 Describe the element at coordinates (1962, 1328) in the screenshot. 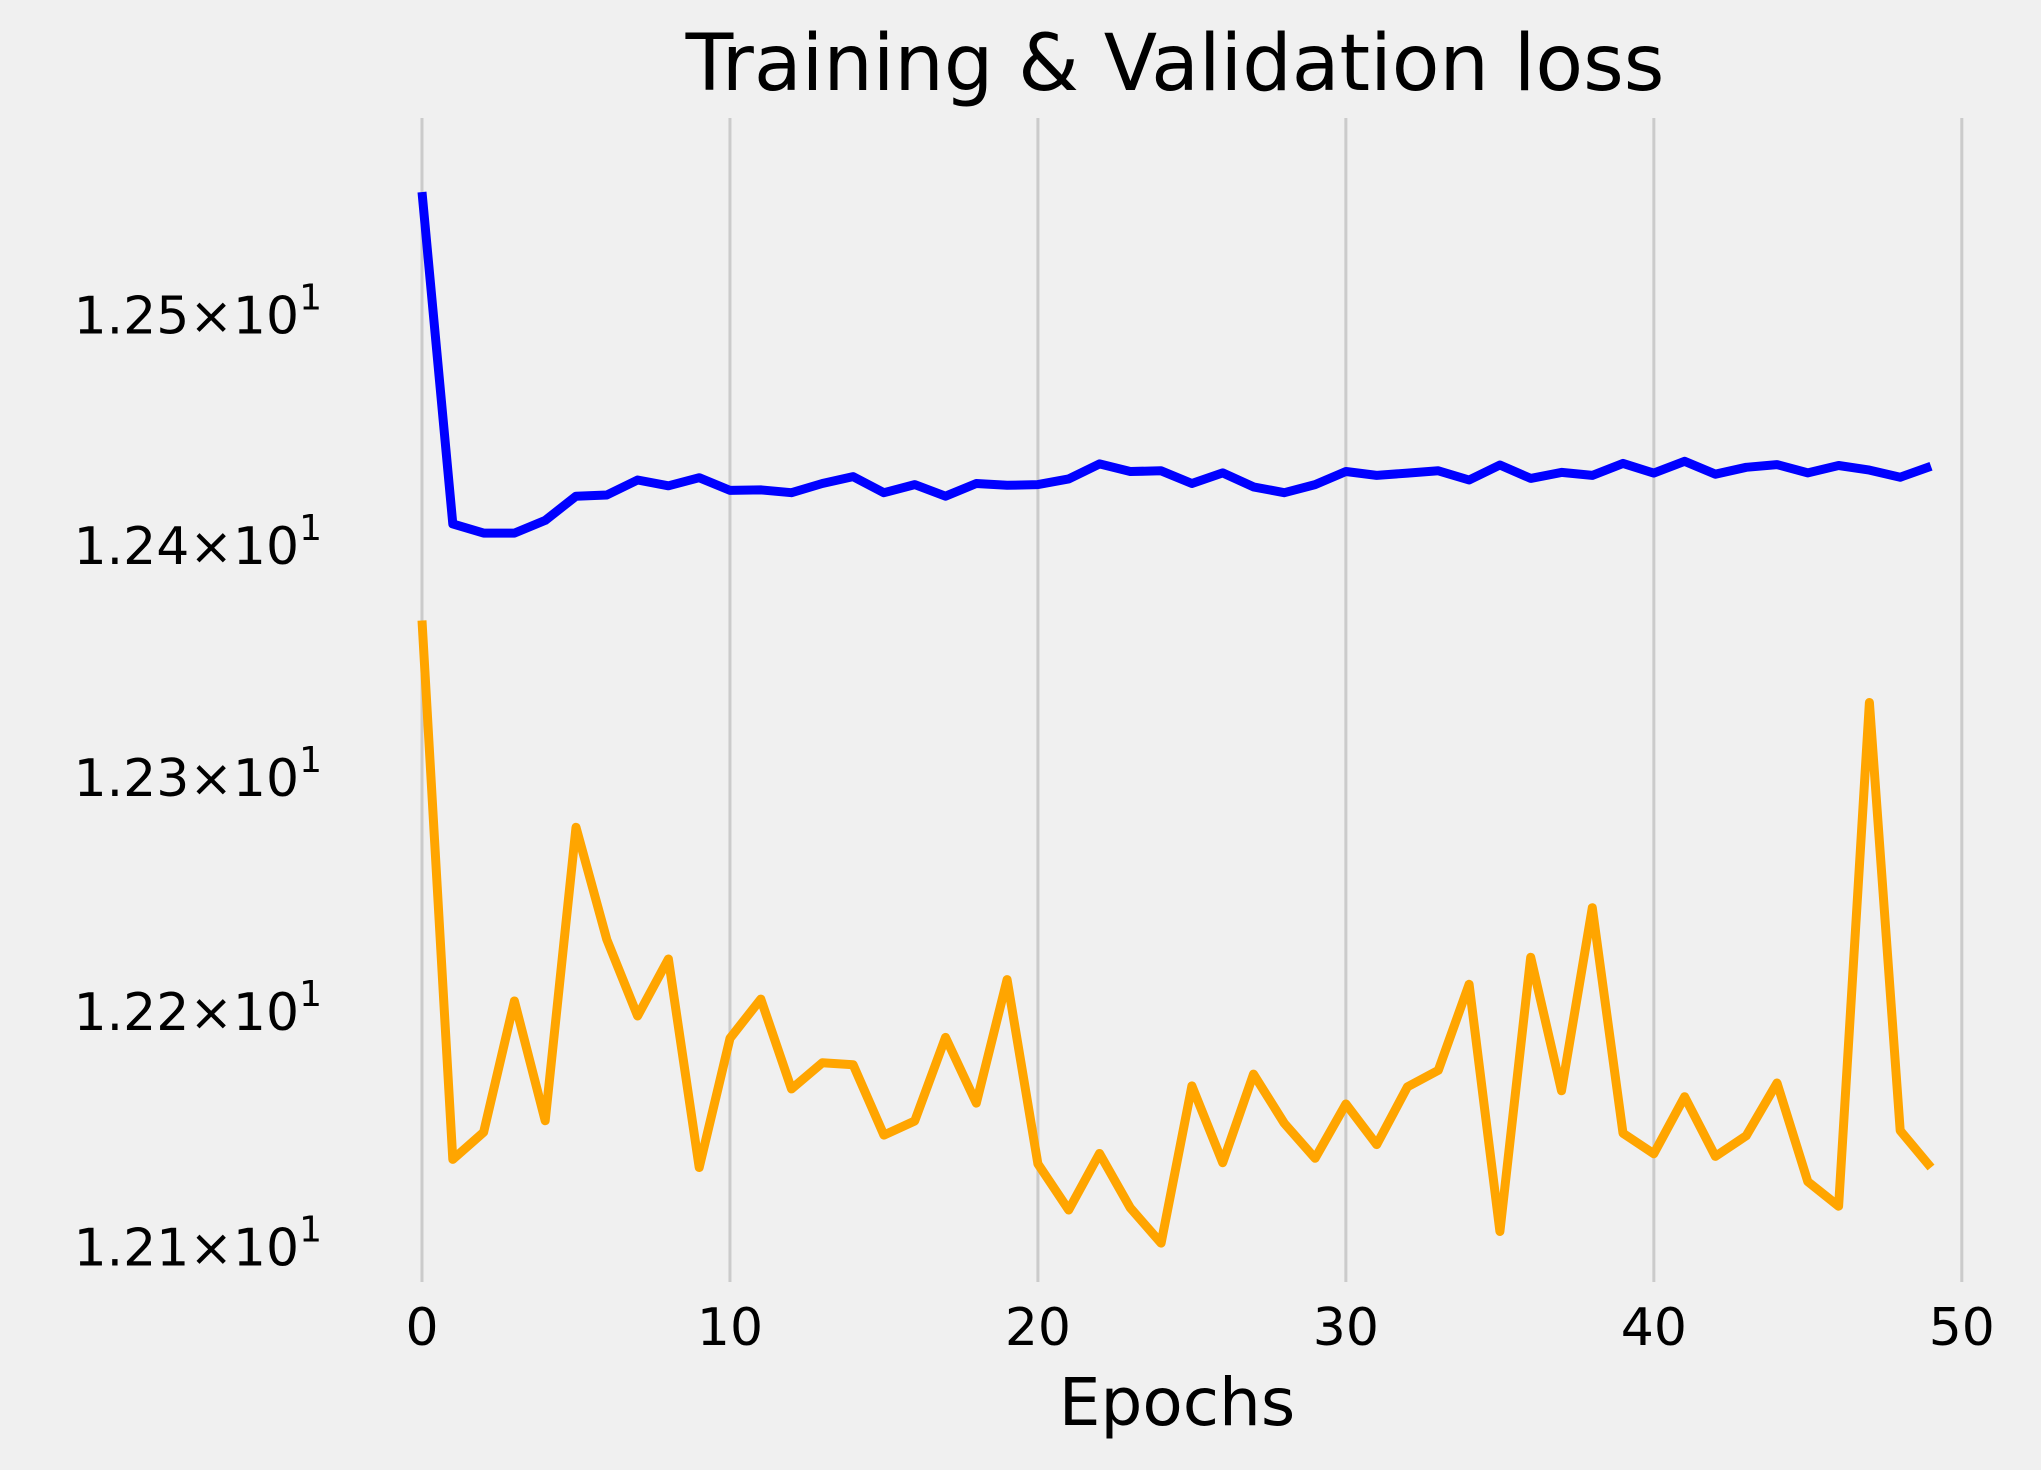

I see `x-tick-label: 50` at that location.